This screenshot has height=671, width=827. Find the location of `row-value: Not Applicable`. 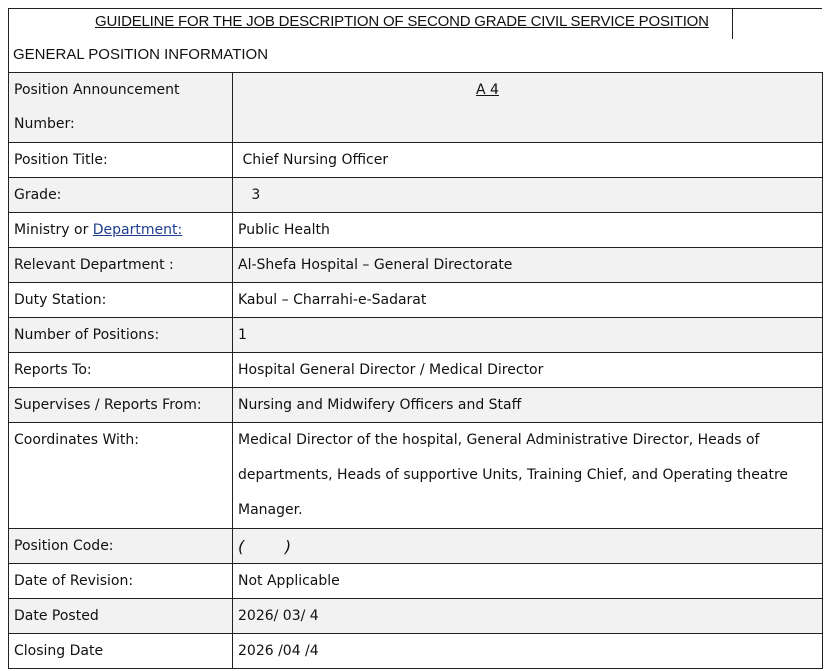

row-value: Not Applicable is located at coordinates (527, 581).